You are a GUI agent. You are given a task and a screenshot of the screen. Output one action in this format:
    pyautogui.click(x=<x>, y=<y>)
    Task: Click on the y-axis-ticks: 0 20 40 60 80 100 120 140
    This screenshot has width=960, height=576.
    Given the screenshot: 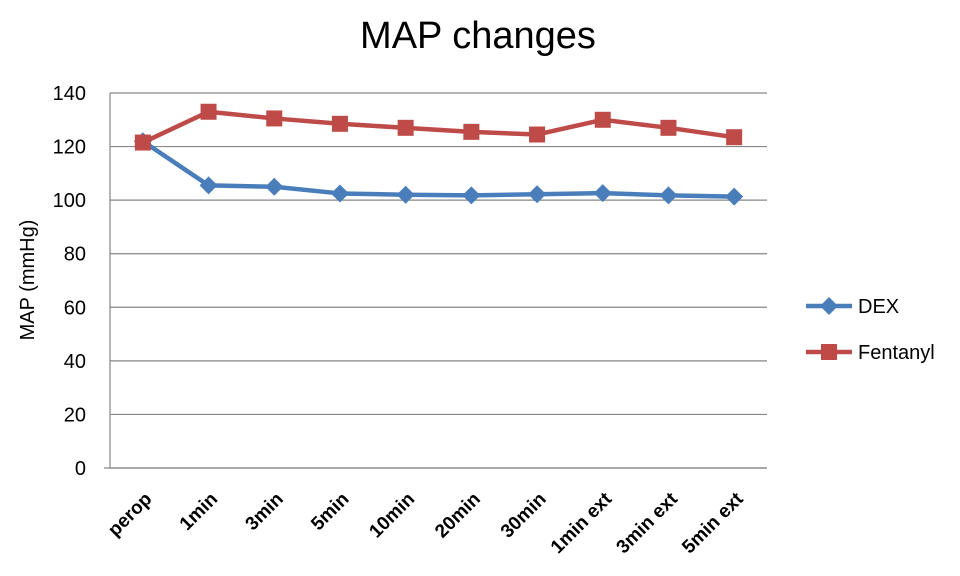 What is the action you would take?
    pyautogui.click(x=69, y=281)
    